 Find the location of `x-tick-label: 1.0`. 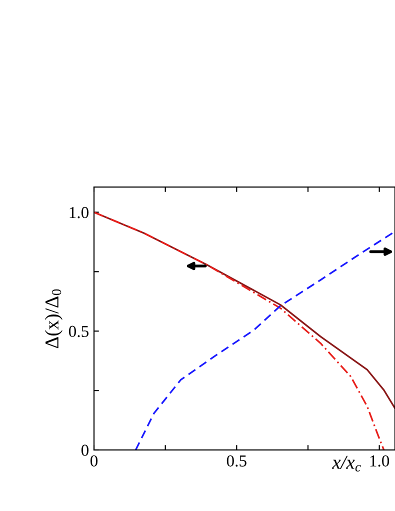

x-tick-label: 1.0 is located at coordinates (380, 461).